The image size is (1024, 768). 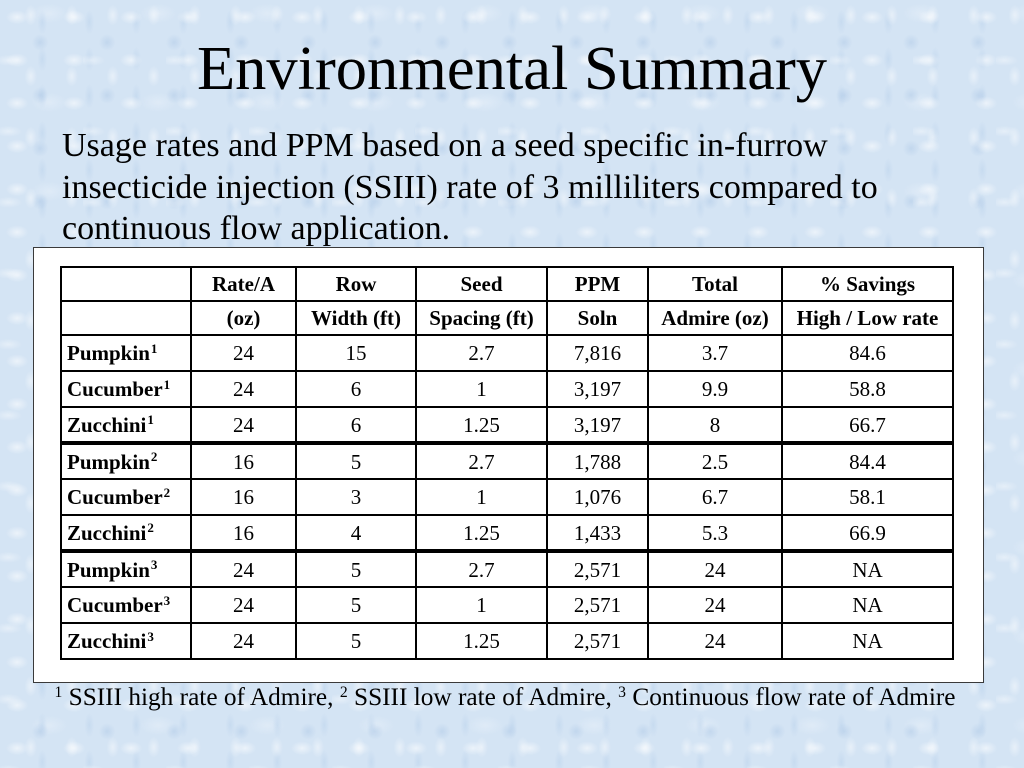 I want to click on header-seed: Seed, so click(x=481, y=284).